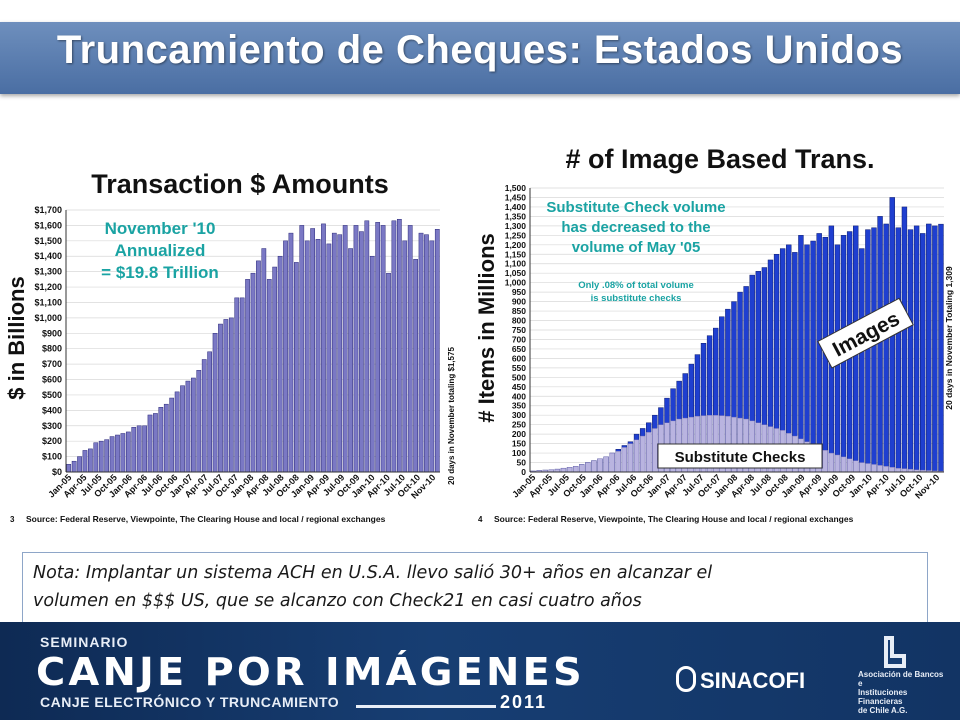 The height and width of the screenshot is (720, 960). What do you see at coordinates (52, 457) in the screenshot?
I see `y-tick-label: $100` at bounding box center [52, 457].